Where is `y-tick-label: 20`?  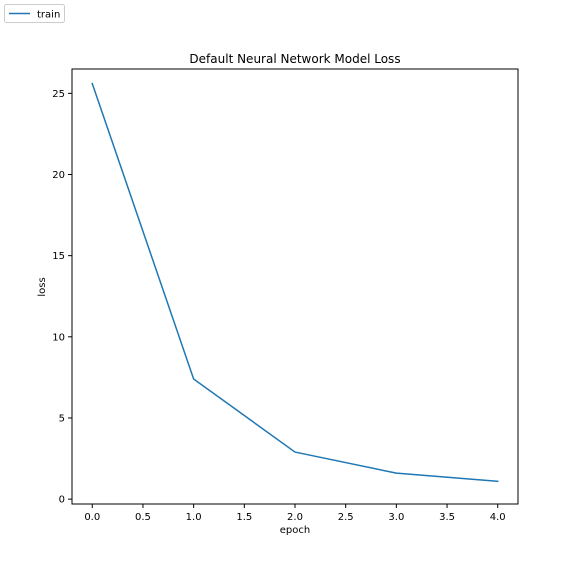
y-tick-label: 20 is located at coordinates (58, 175).